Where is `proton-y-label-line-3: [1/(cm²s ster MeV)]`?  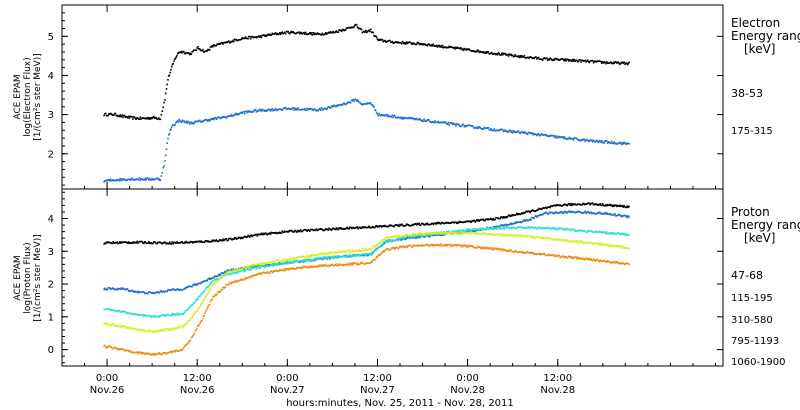
proton-y-label-line-3: [1/(cm²s ster MeV)] is located at coordinates (38, 277).